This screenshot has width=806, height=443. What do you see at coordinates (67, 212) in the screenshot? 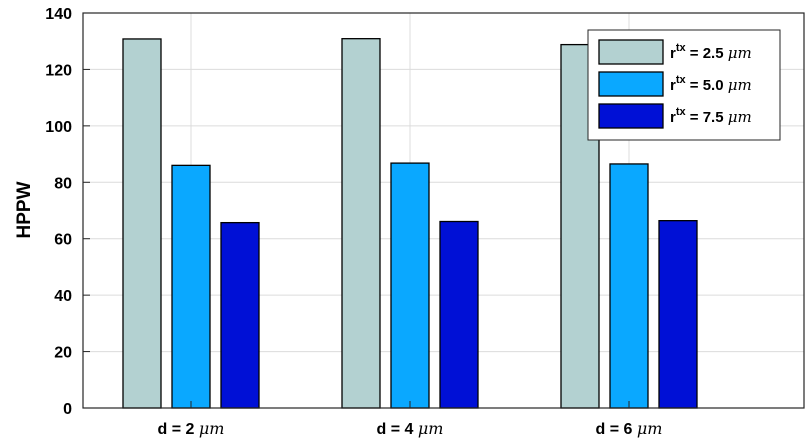
I see `y-ticks: 0 20 40 60 80 100 120 140` at bounding box center [67, 212].